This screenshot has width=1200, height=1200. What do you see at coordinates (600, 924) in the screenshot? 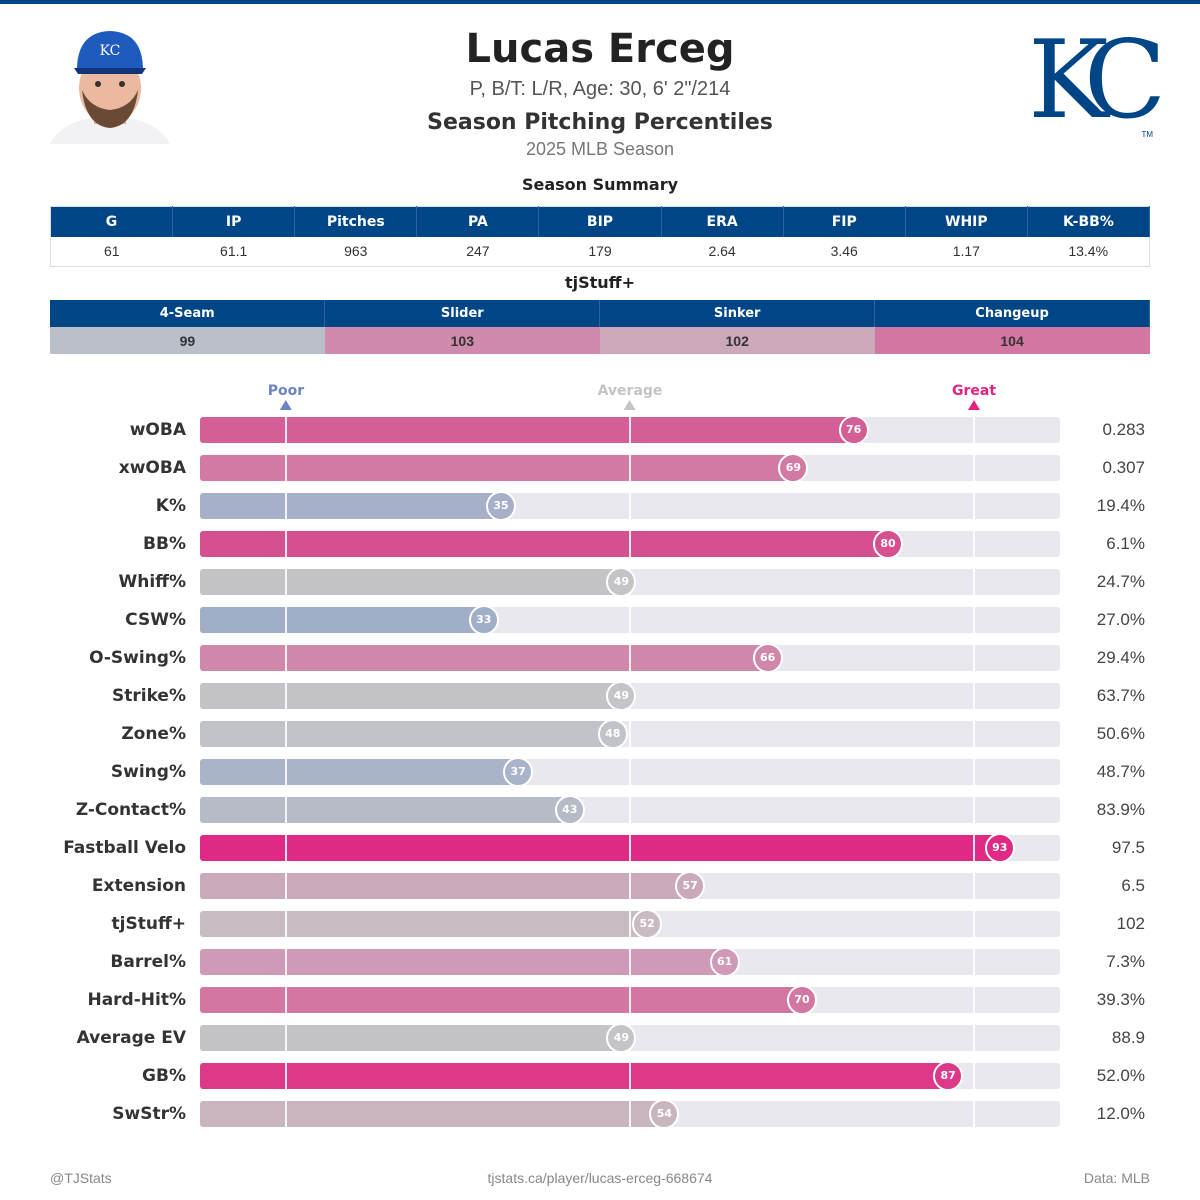
I see `percentile-row: tjStuff+ 52 102` at bounding box center [600, 924].